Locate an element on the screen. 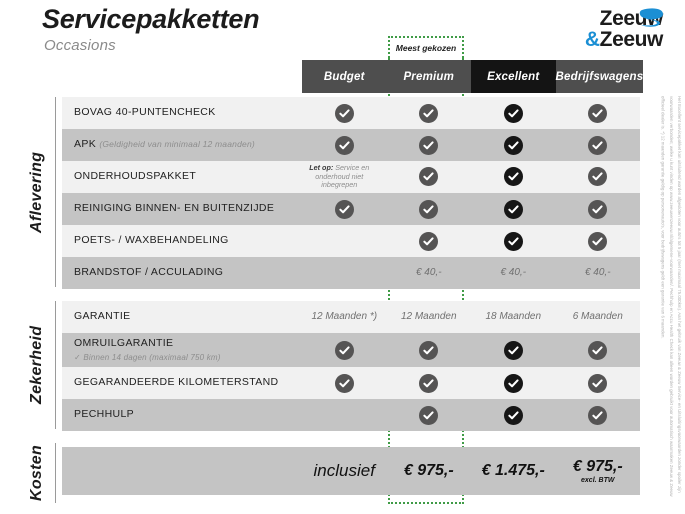 The image size is (685, 514). row-label: APK (Geldigheid van minimaal 12 maanden) is located at coordinates (182, 144).